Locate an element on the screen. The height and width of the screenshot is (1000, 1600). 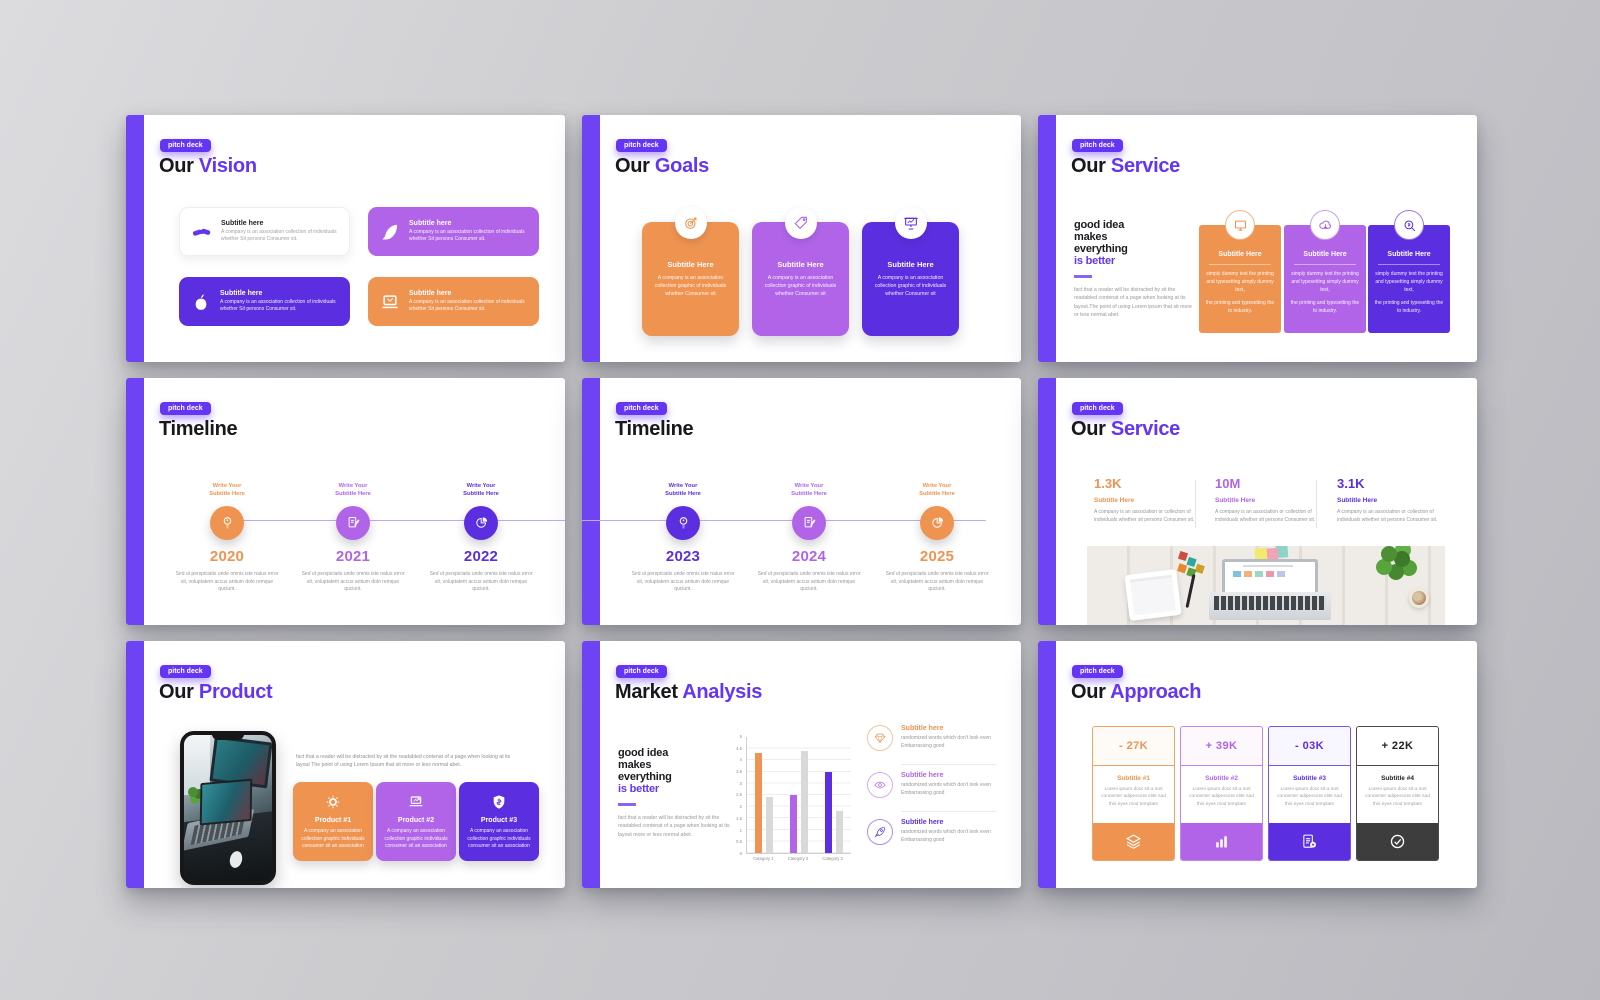
coffee-cup is located at coordinates (1419, 598).